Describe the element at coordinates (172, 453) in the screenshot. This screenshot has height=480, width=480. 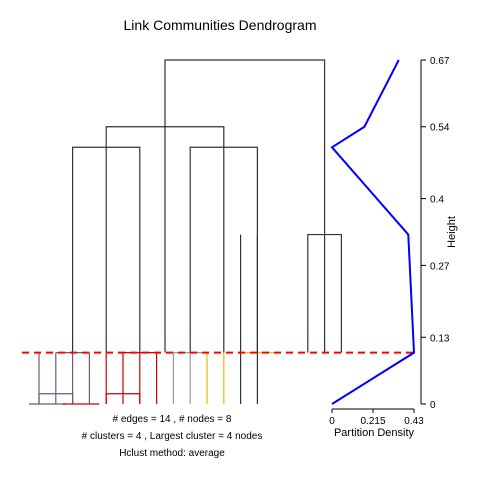
I see `info-hclust-method: Hclust method: average` at that location.